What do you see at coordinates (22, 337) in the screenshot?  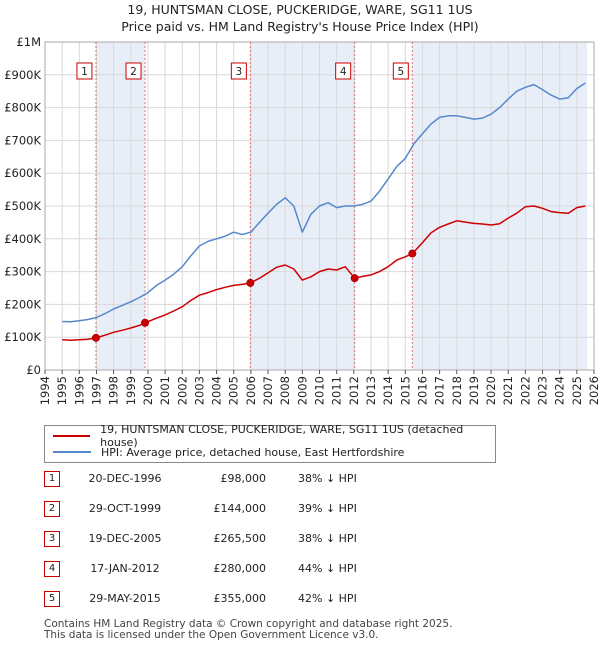 I see `y-tick-label: £100K` at bounding box center [22, 337].